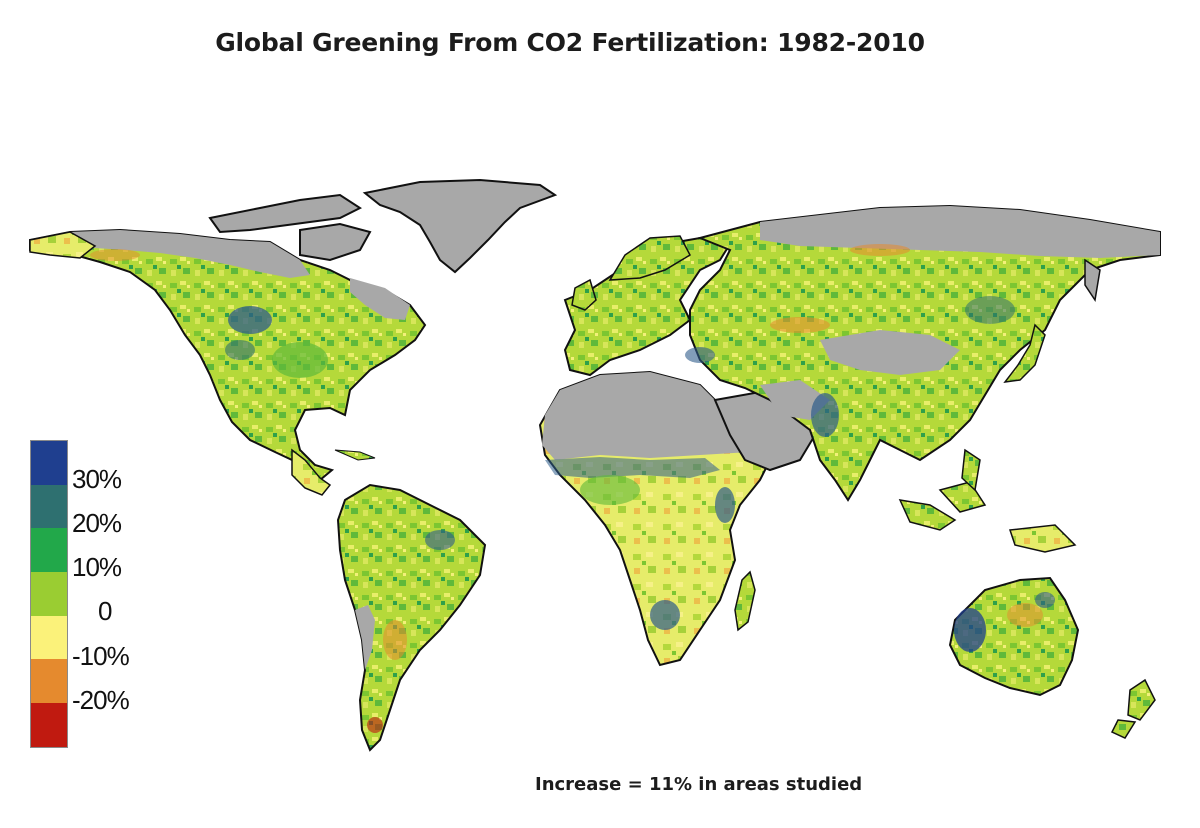  What do you see at coordinates (101, 700) in the screenshot?
I see `legend-label-minus20: -20%` at bounding box center [101, 700].